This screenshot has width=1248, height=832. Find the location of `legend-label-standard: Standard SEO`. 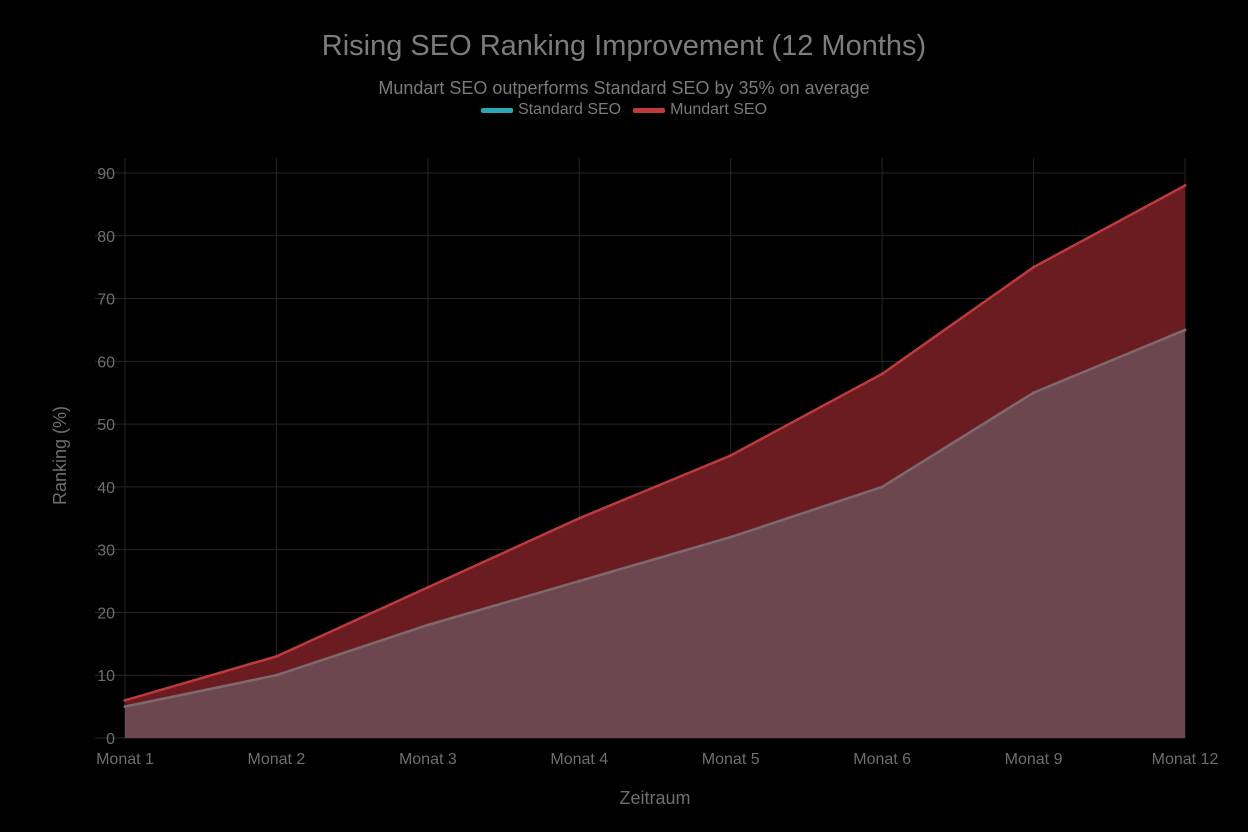

legend-label-standard: Standard SEO is located at coordinates (569, 109).